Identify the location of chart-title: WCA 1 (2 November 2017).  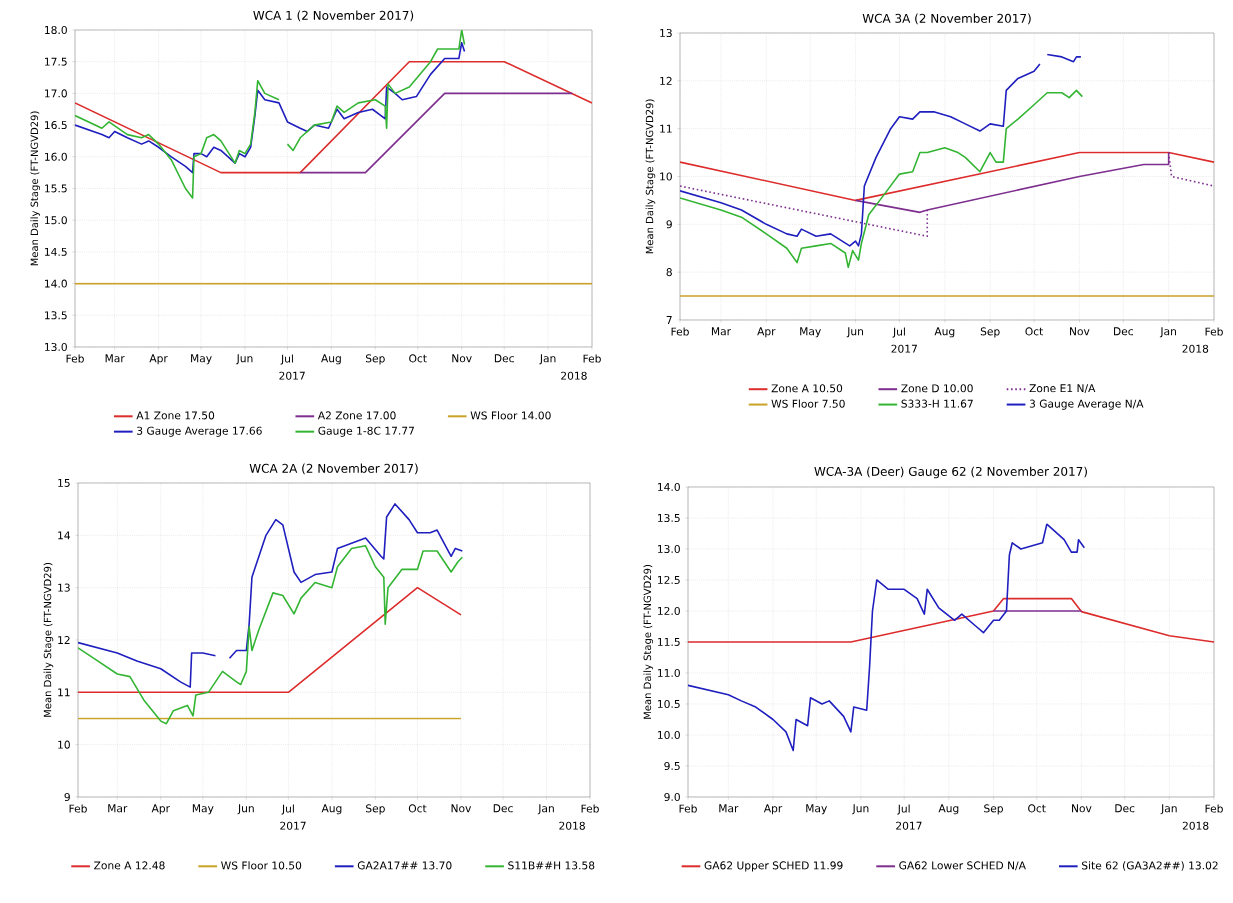
(333, 16).